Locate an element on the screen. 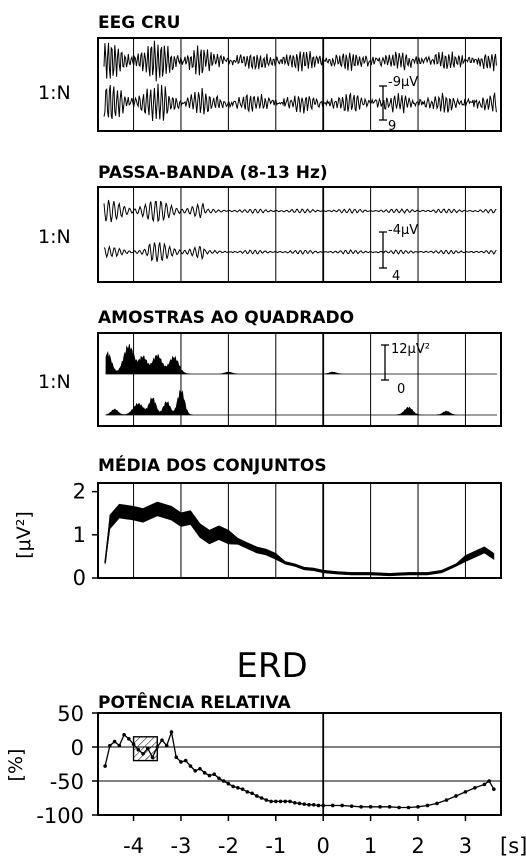  raw-eeg-gridlines is located at coordinates (299, 84).